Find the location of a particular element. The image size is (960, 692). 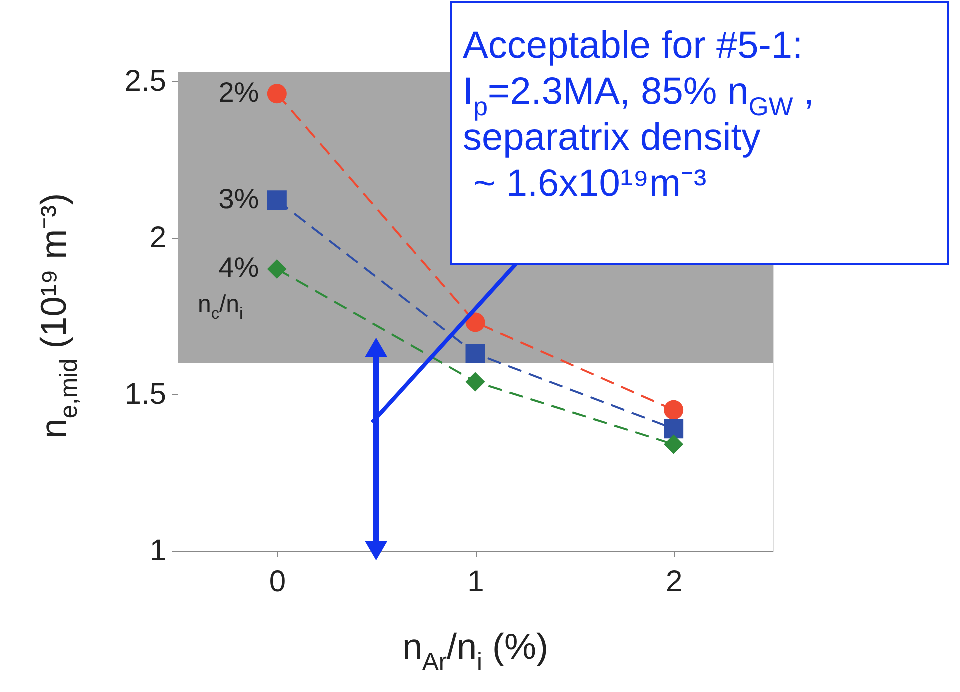

series-label: 4% is located at coordinates (239, 268).